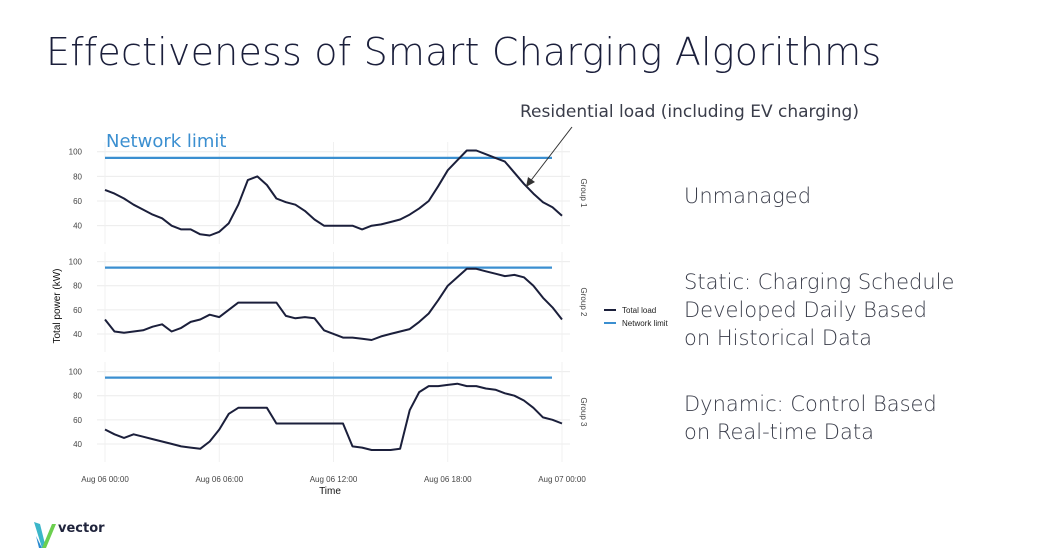  Describe the element at coordinates (530, 182) in the screenshot. I see `annotation-arrow-head` at that location.